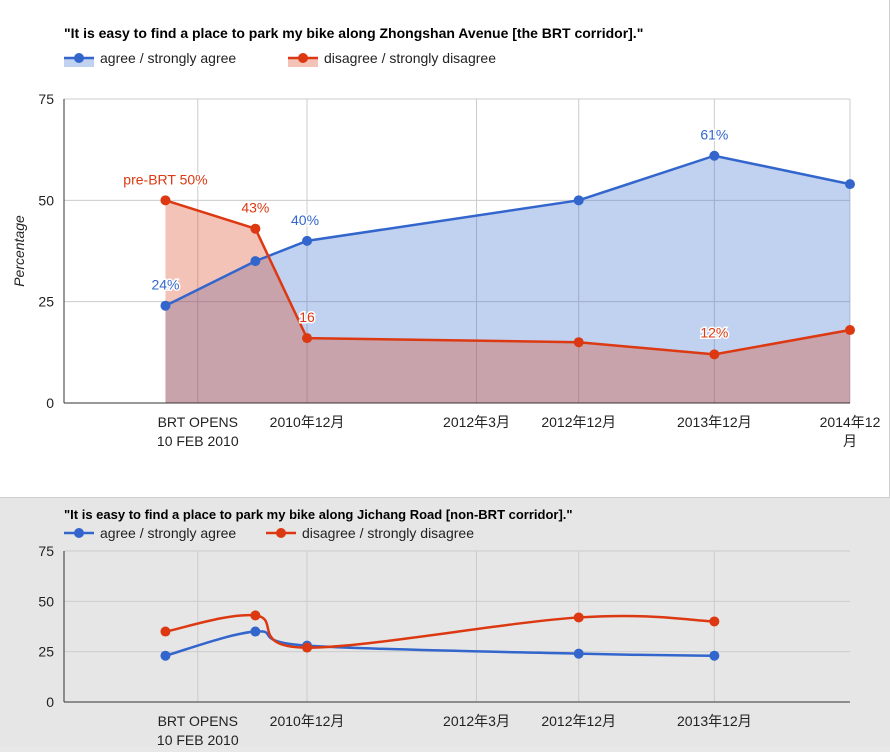 The image size is (890, 752). I want to click on data-label: 40%, so click(305, 220).